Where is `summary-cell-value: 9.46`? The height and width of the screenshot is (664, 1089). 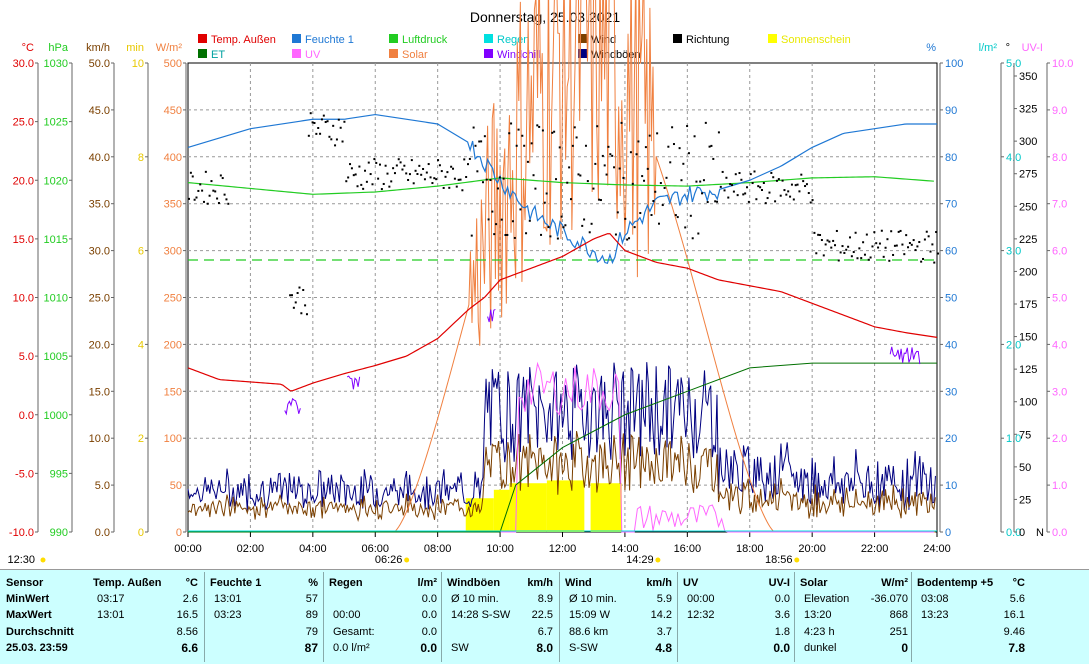 summary-cell-value: 9.46 is located at coordinates (1014, 632).